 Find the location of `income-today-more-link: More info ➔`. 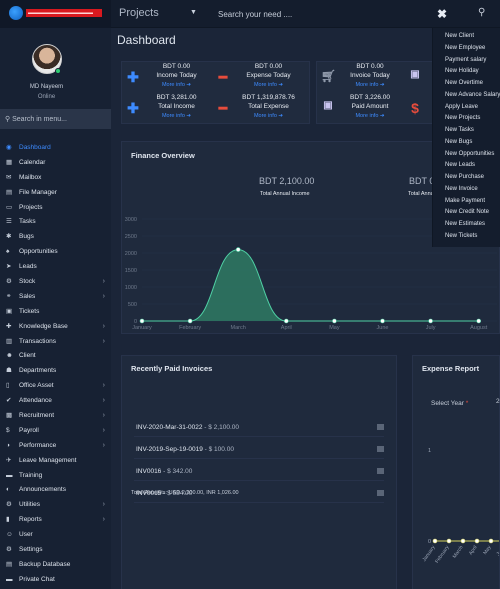

income-today-more-link: More info ➔ is located at coordinates (176, 85).